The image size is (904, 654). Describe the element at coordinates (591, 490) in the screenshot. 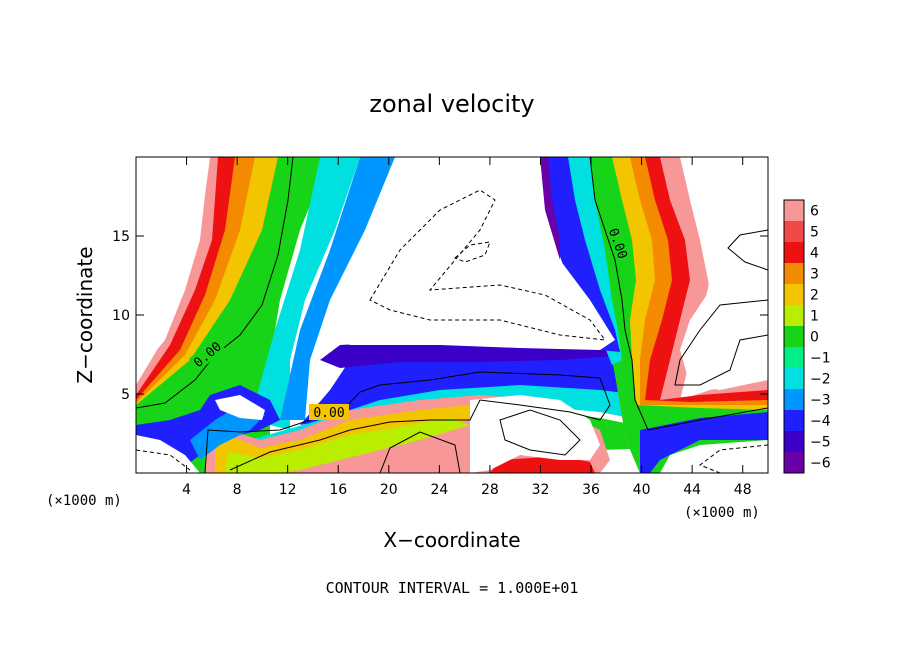

I see `x-tick-label: 36` at that location.